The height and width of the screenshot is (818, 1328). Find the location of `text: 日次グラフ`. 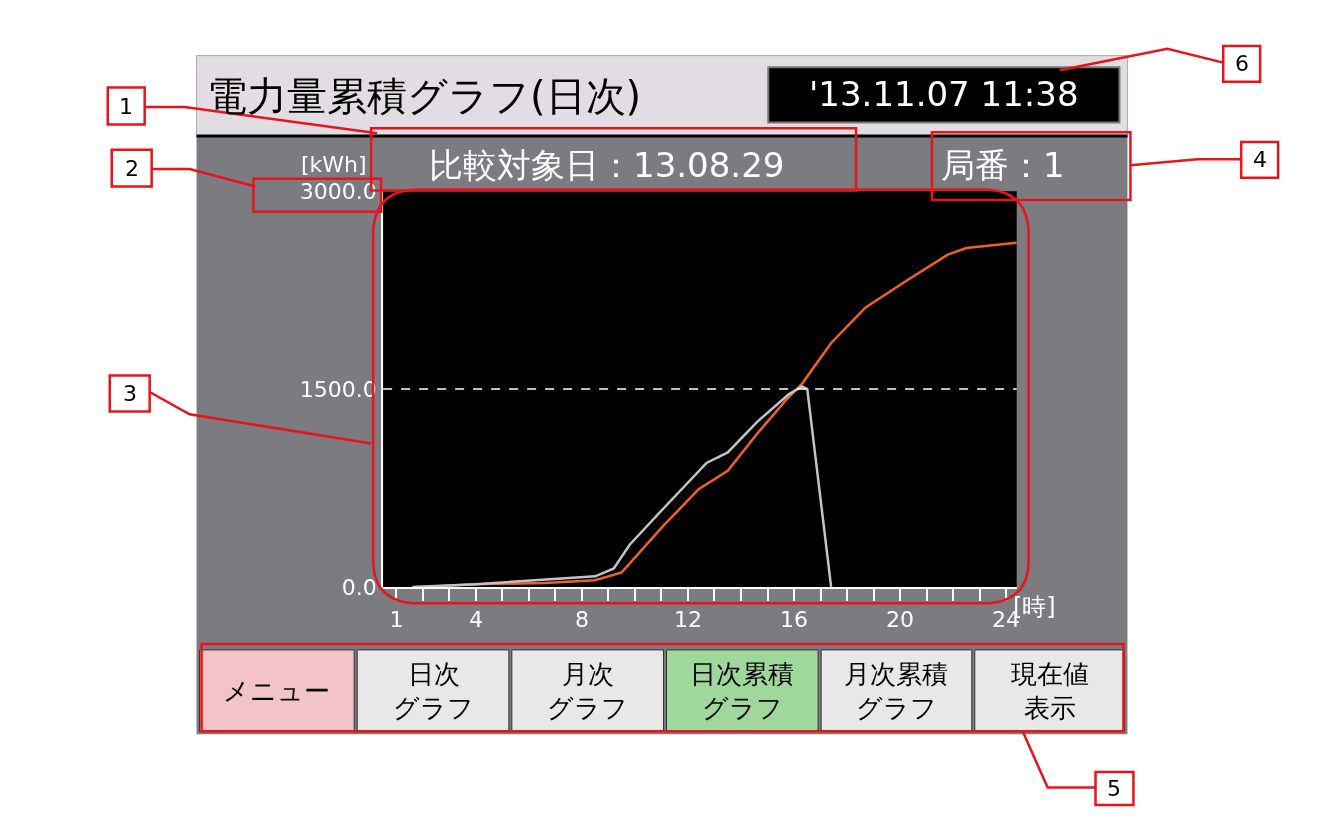

text: 日次グラフ is located at coordinates (433, 691).